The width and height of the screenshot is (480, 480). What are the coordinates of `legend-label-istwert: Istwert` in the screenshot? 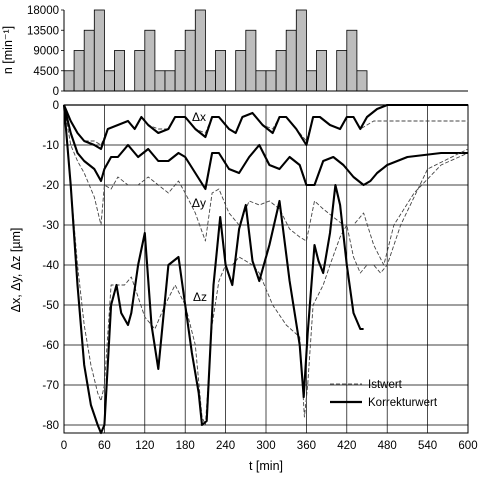 It's located at (385, 385).